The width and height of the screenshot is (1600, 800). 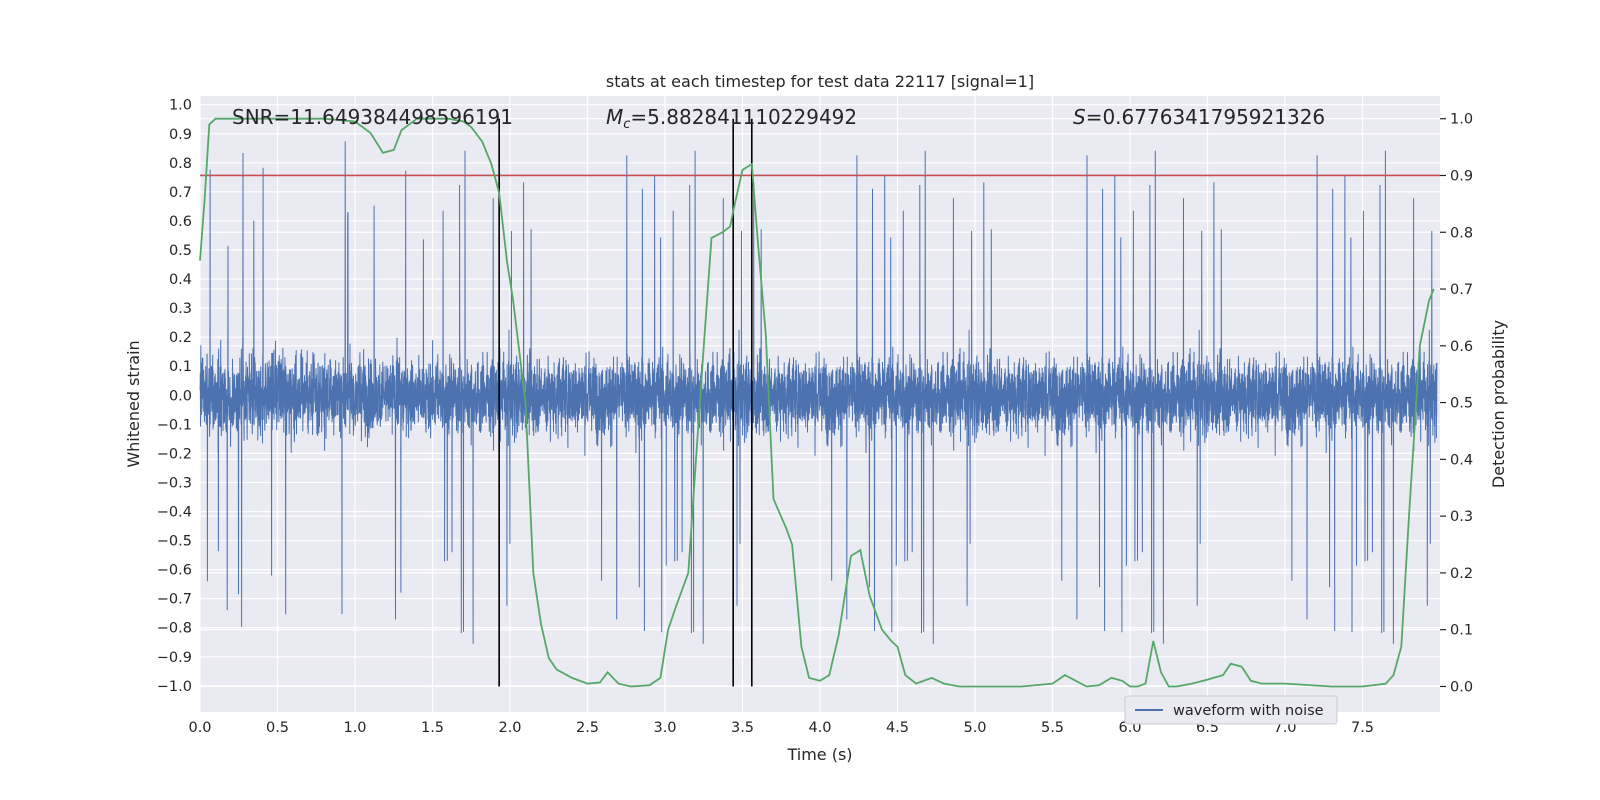 What do you see at coordinates (742, 728) in the screenshot?
I see `x-tick-label-7: 3.5` at bounding box center [742, 728].